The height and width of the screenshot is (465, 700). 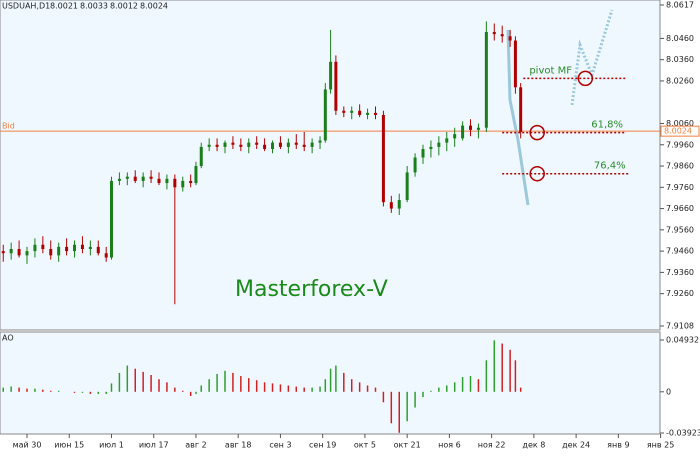 I want to click on x-tick-label: дек 24, so click(x=576, y=445).